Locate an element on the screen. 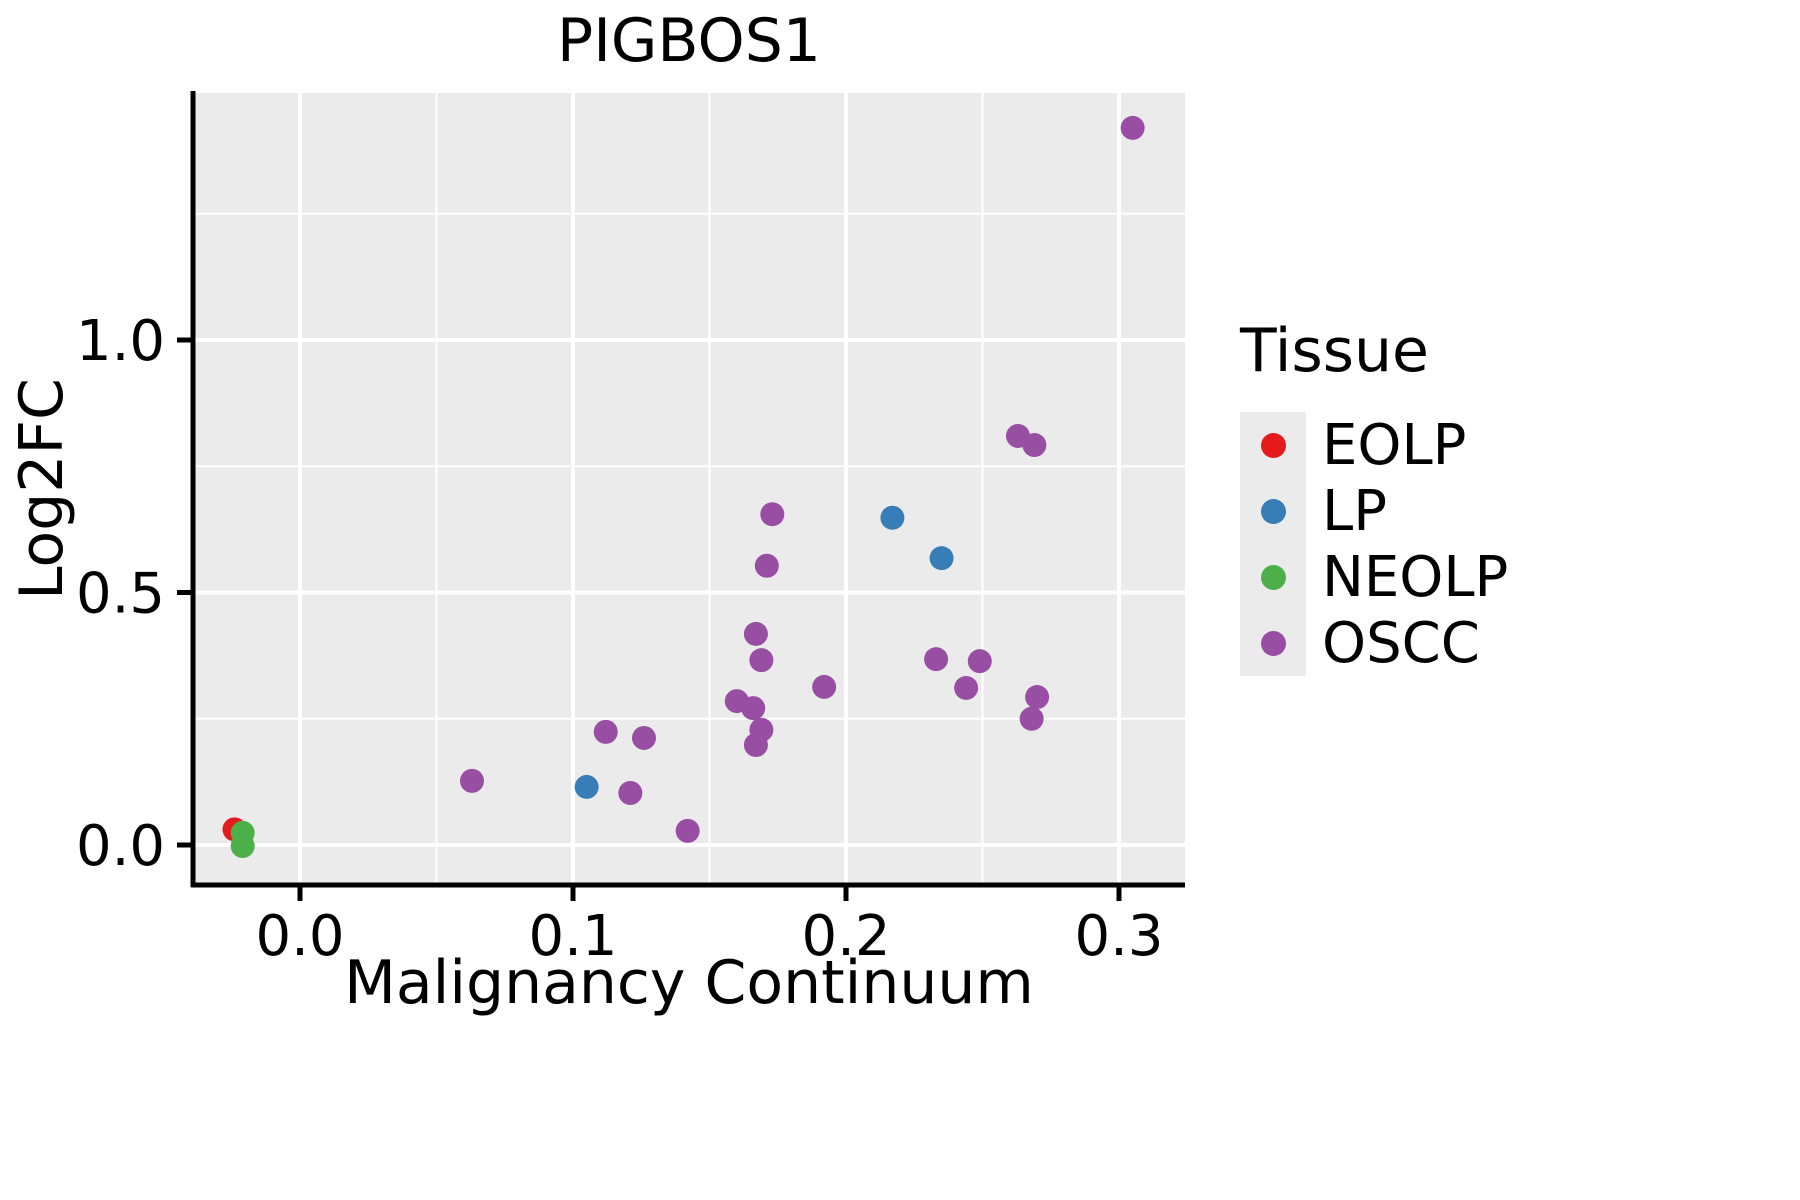 The height and width of the screenshot is (1200, 1800). legend: Tissue EOLP LP NEOLP OSCC is located at coordinates (1374, 496).